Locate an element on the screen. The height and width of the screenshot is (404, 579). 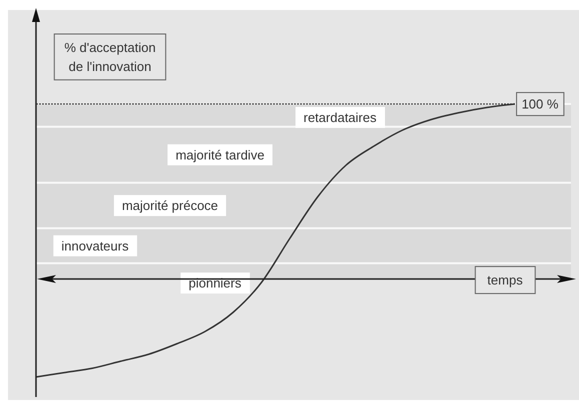
band-label: majorité tardive is located at coordinates (220, 154).